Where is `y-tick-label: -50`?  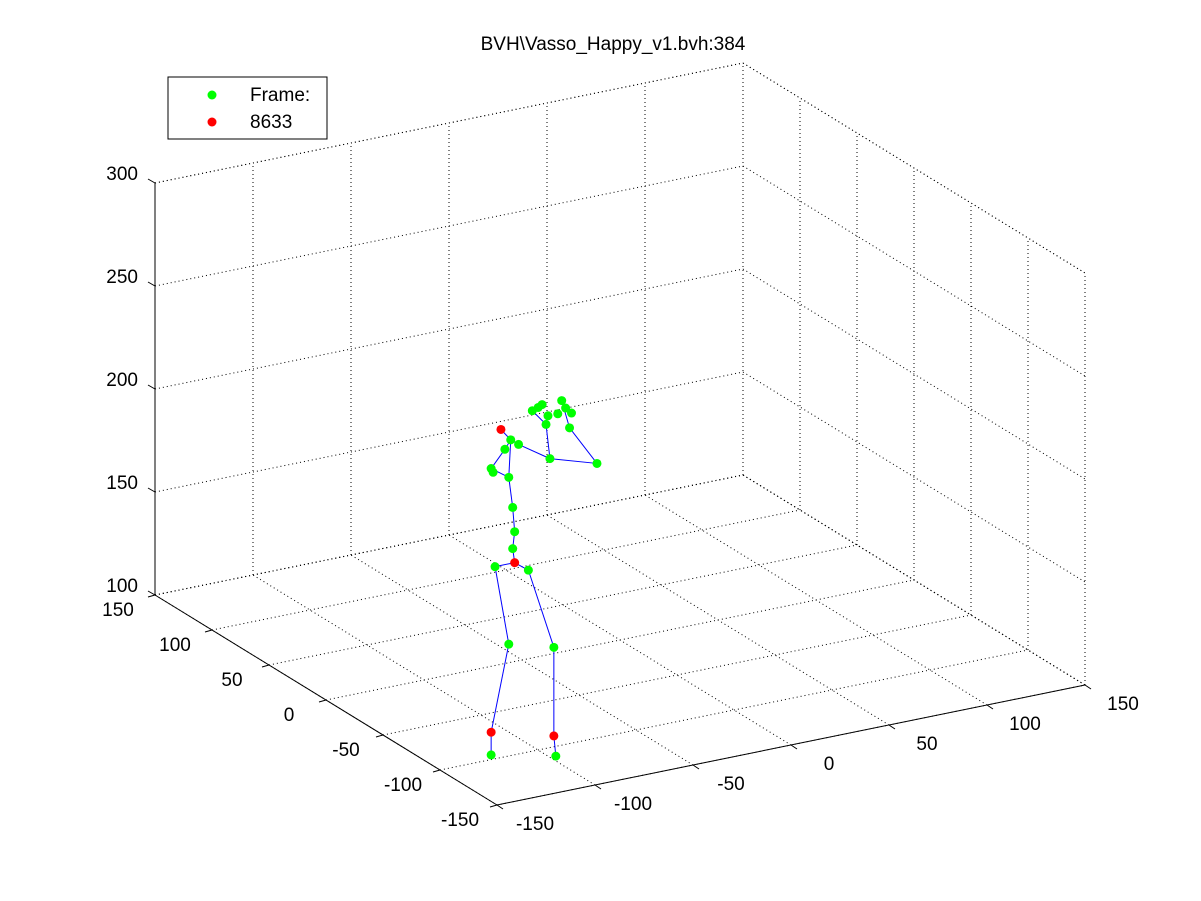 y-tick-label: -50 is located at coordinates (345, 750).